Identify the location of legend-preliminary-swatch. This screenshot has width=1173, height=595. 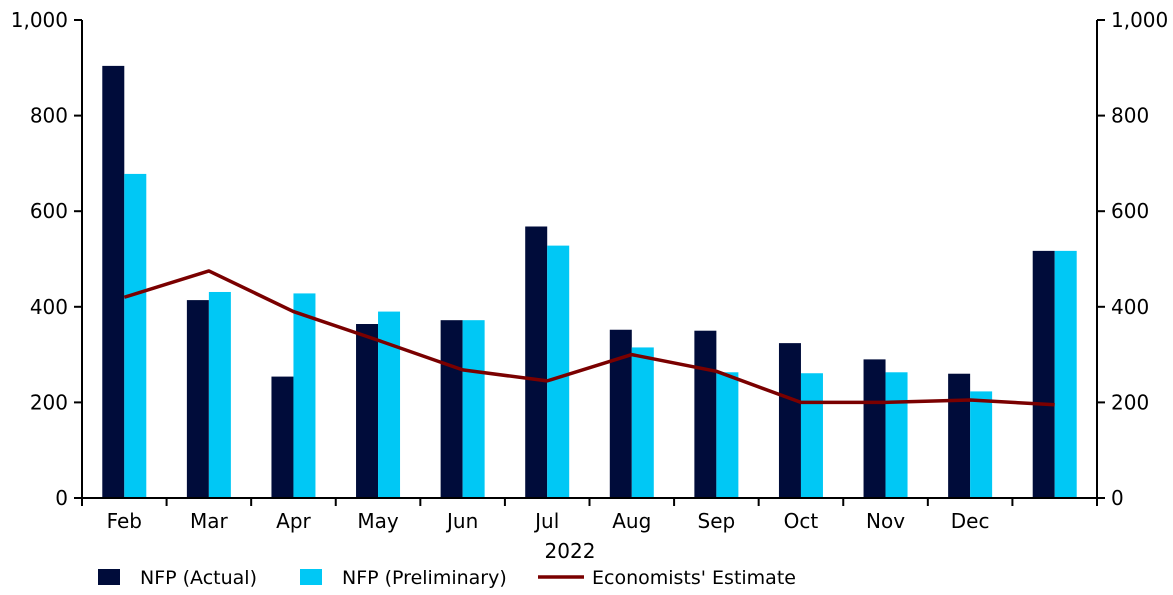
(311, 577).